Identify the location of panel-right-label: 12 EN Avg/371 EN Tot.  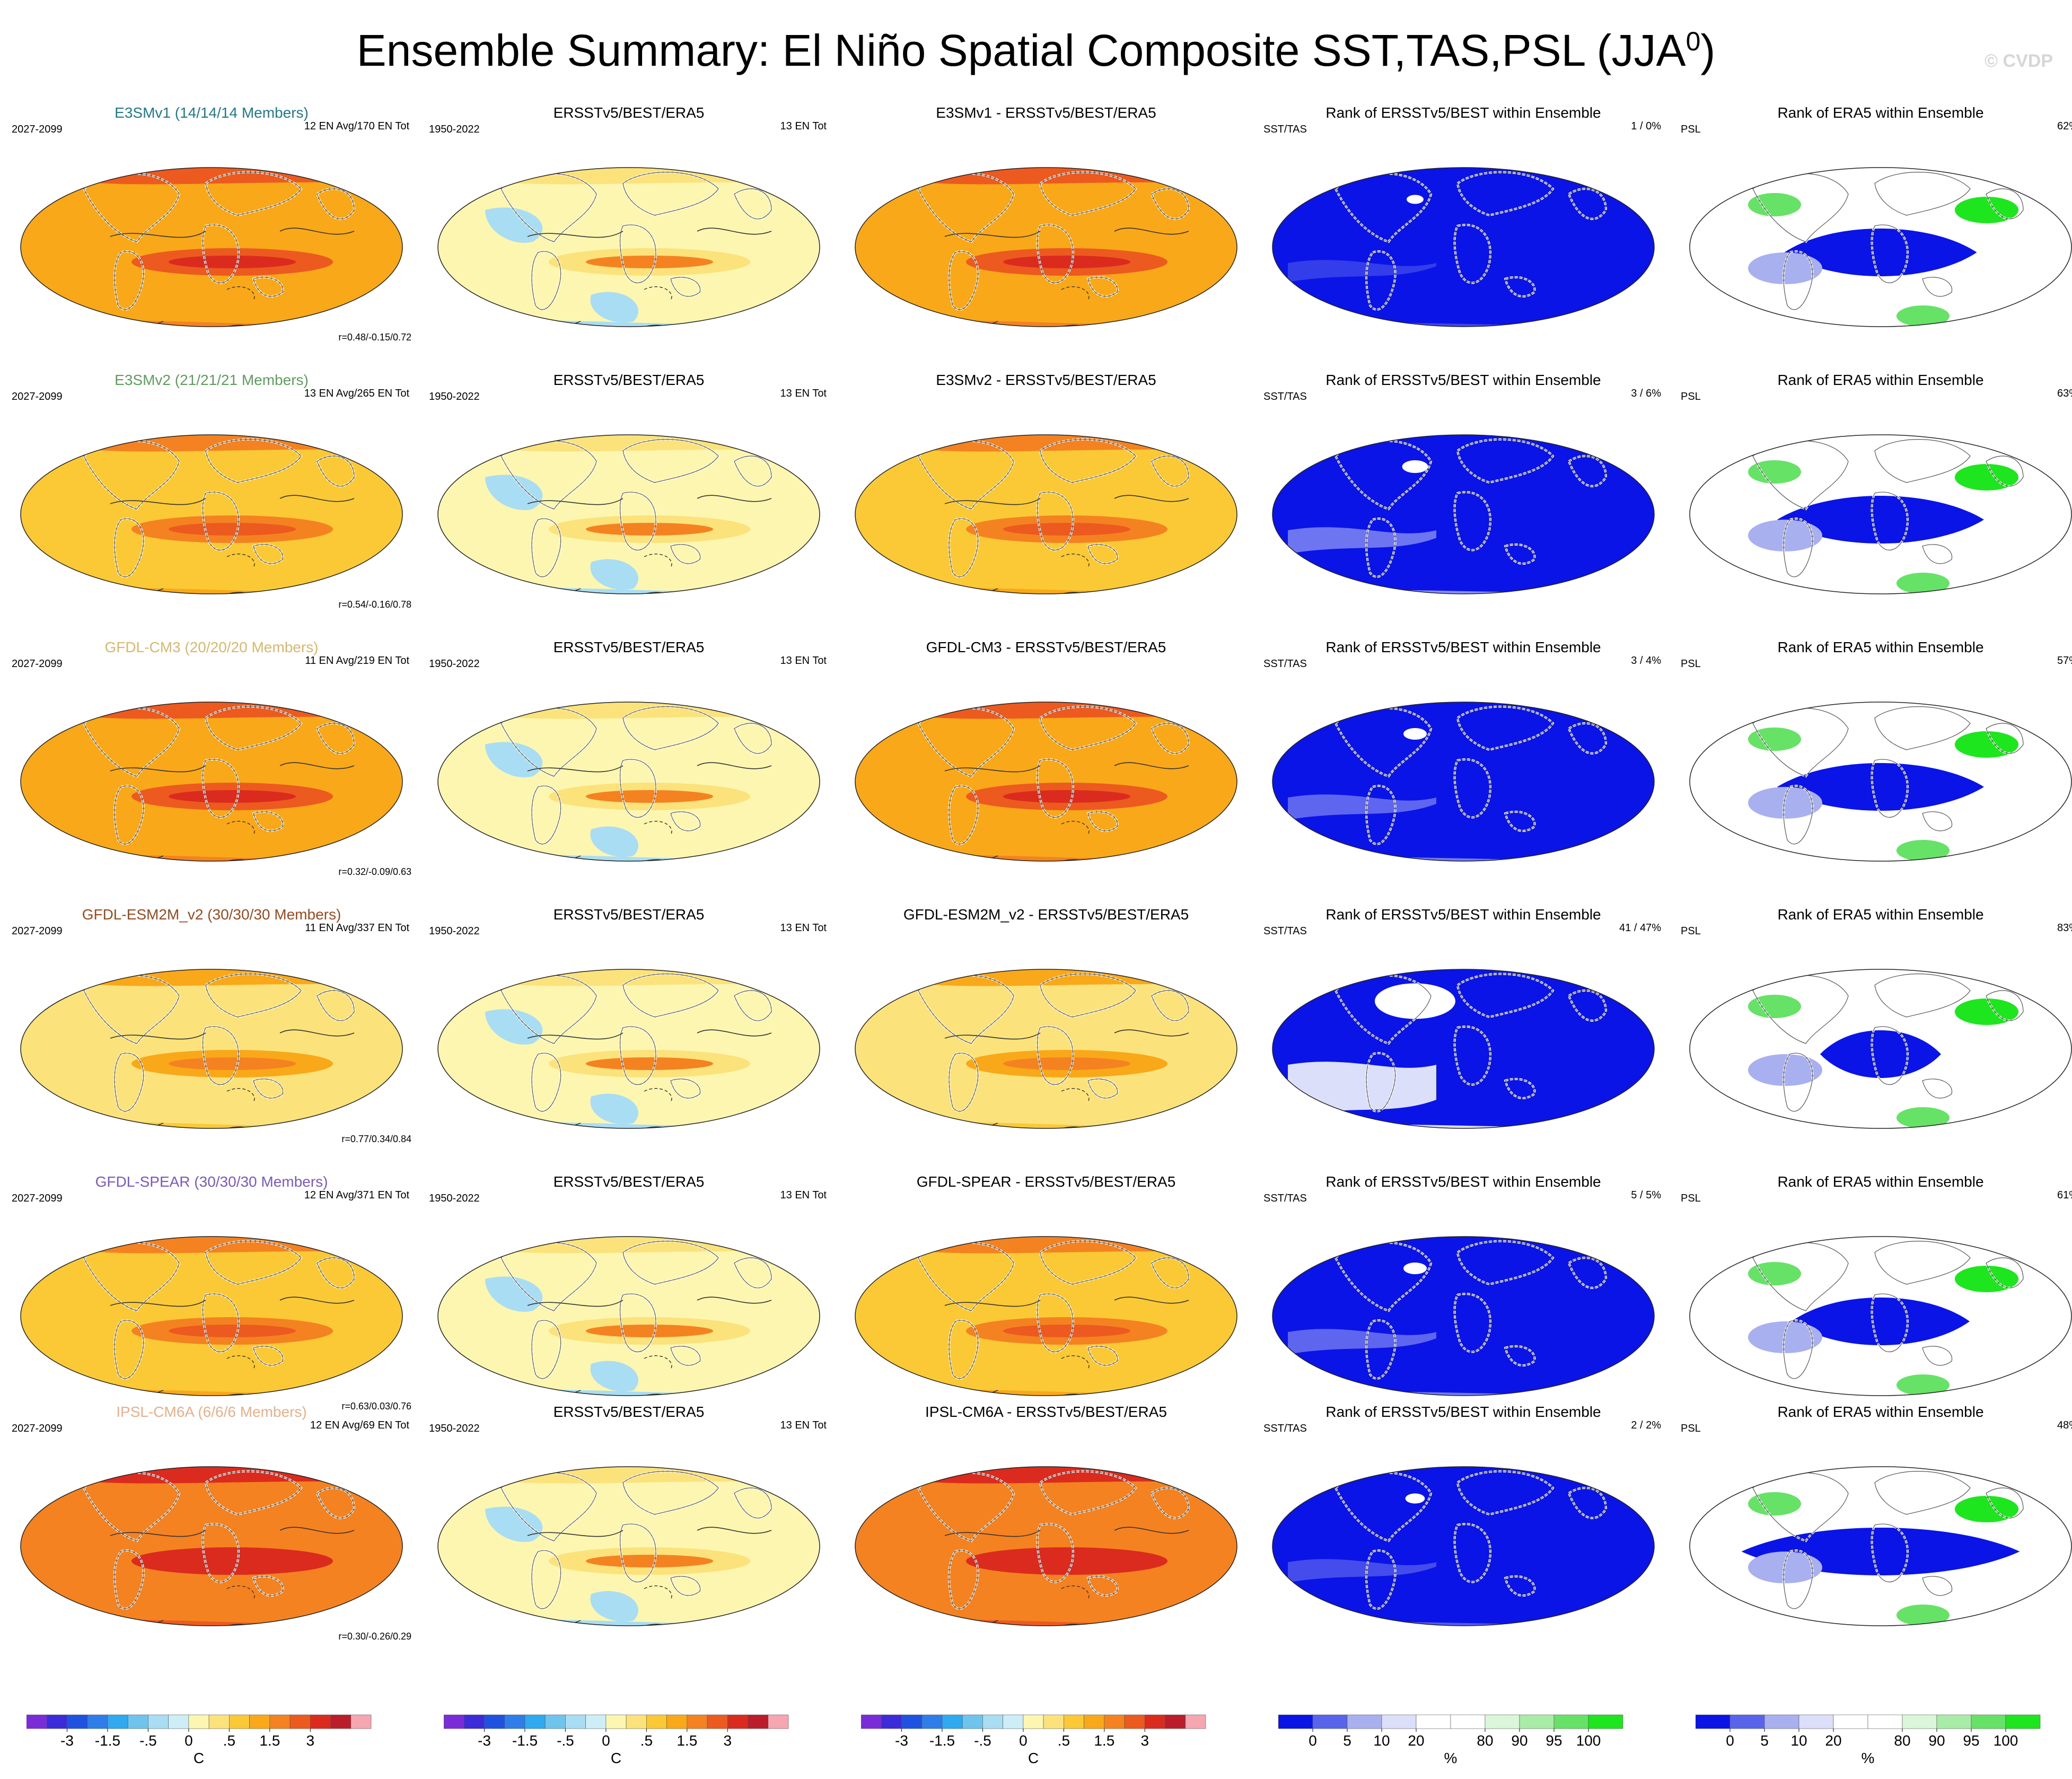
(356, 1195).